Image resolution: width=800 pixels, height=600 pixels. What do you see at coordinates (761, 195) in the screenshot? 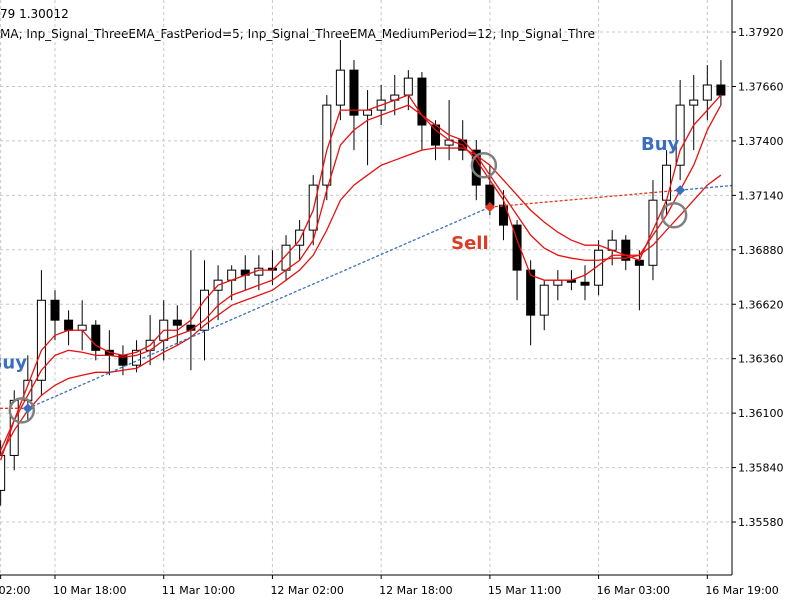
I see `y-tick-label: 1.37140` at bounding box center [761, 195].